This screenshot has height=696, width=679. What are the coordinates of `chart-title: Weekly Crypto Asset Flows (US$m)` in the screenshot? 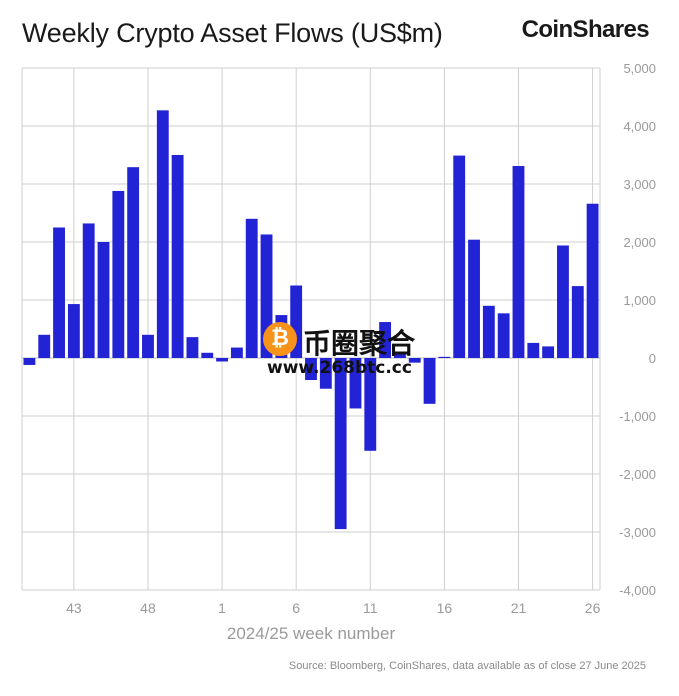 It's located at (232, 33).